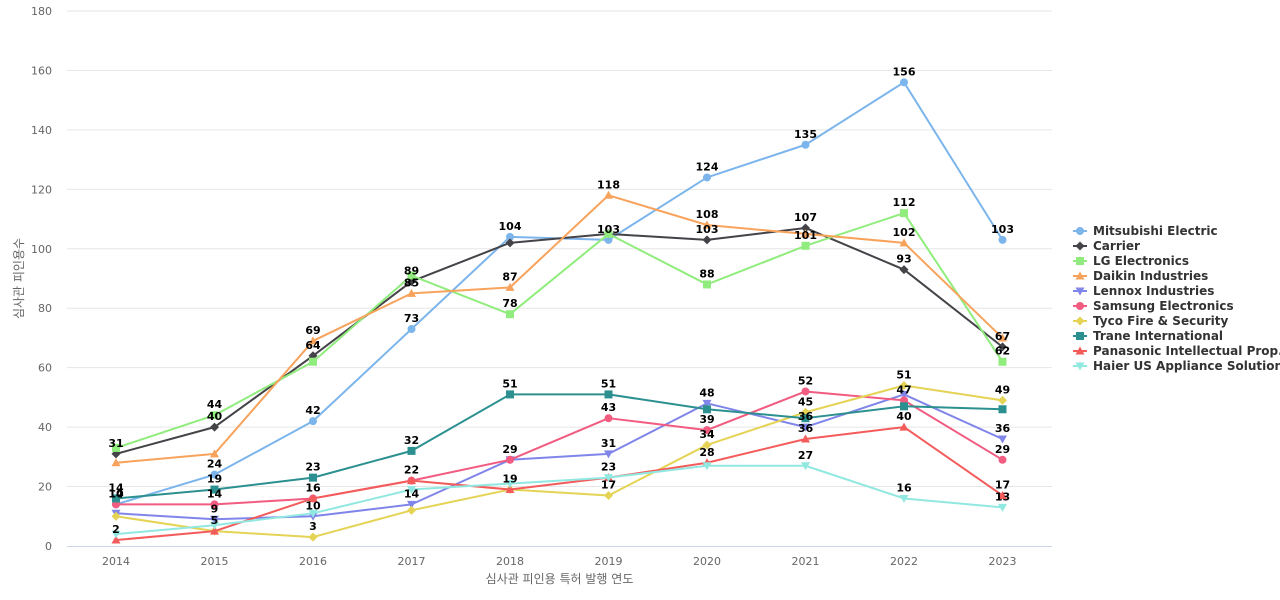 This screenshot has width=1280, height=600. I want to click on legend-item: Trane International, so click(1148, 336).